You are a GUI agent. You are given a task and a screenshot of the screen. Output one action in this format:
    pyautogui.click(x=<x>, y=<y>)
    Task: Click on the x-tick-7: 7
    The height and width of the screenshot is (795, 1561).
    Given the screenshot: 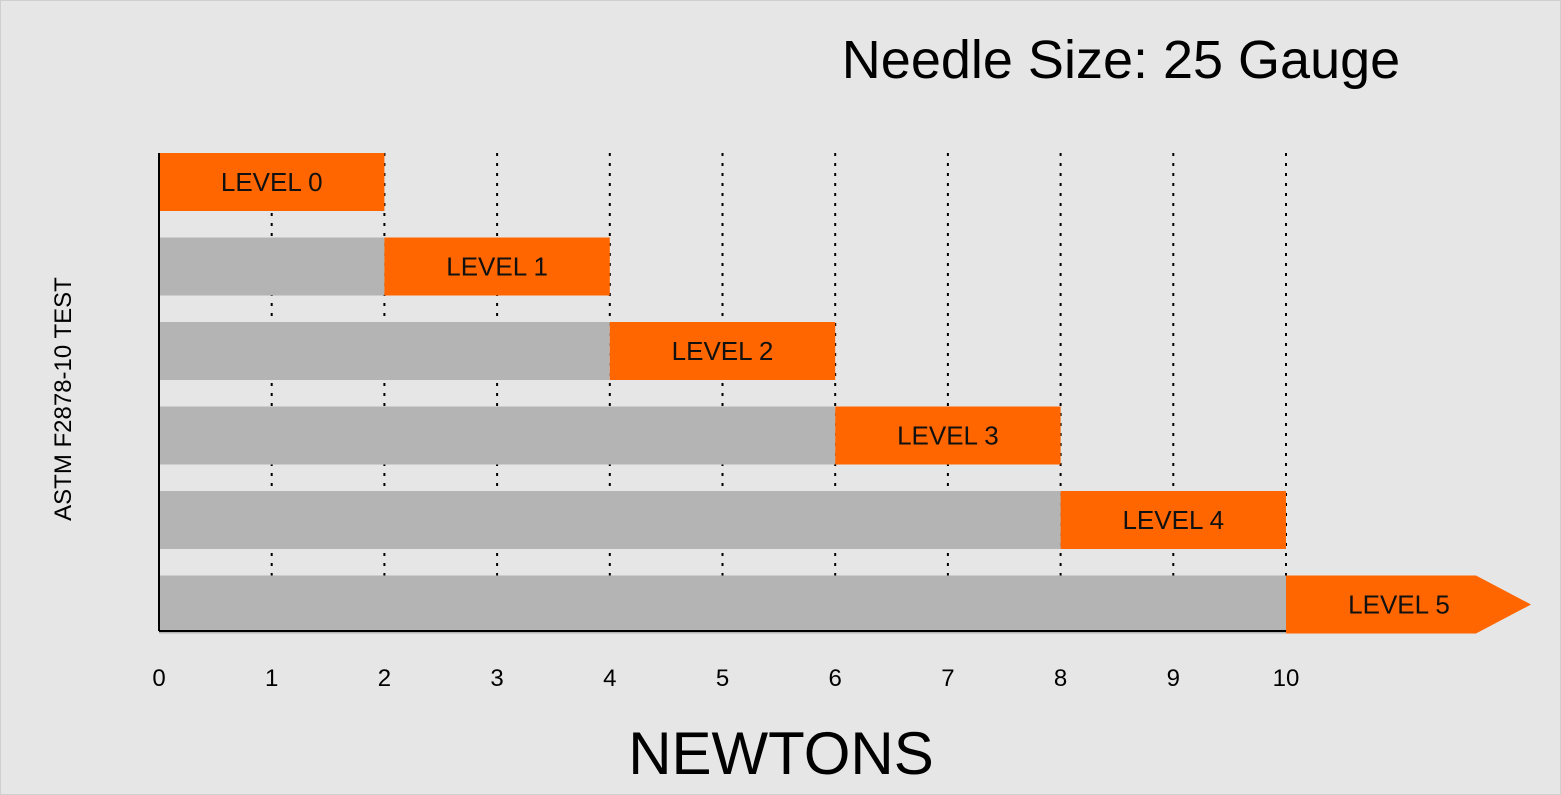 What is the action you would take?
    pyautogui.click(x=947, y=678)
    